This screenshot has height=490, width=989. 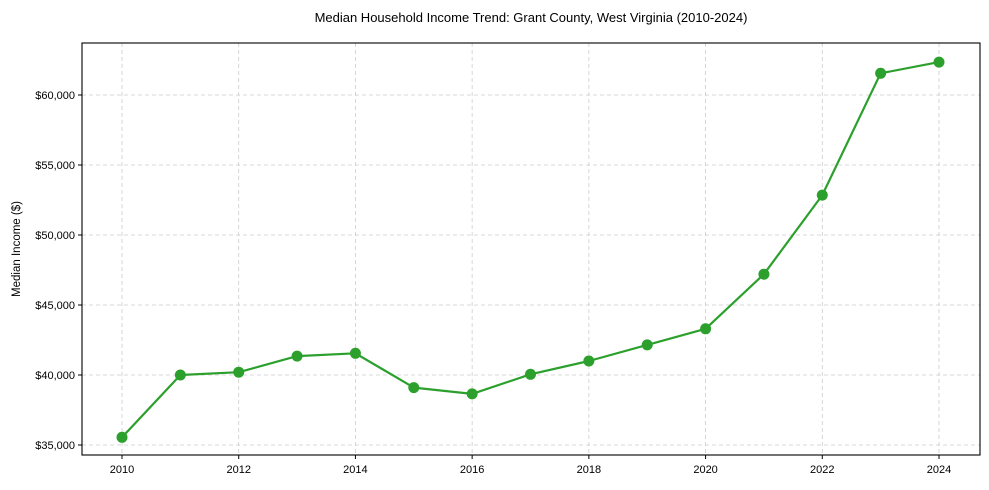 I want to click on y-tick-label: $45,000, so click(x=55, y=306).